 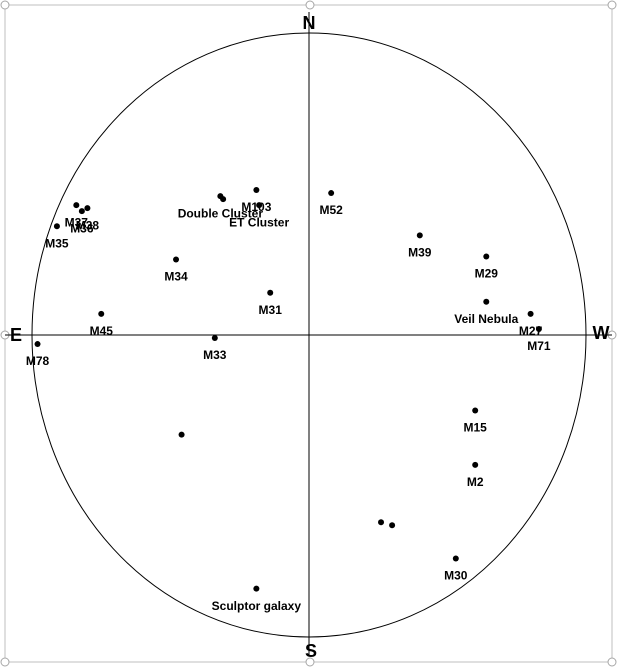 I want to click on west-label: W, so click(x=601, y=333).